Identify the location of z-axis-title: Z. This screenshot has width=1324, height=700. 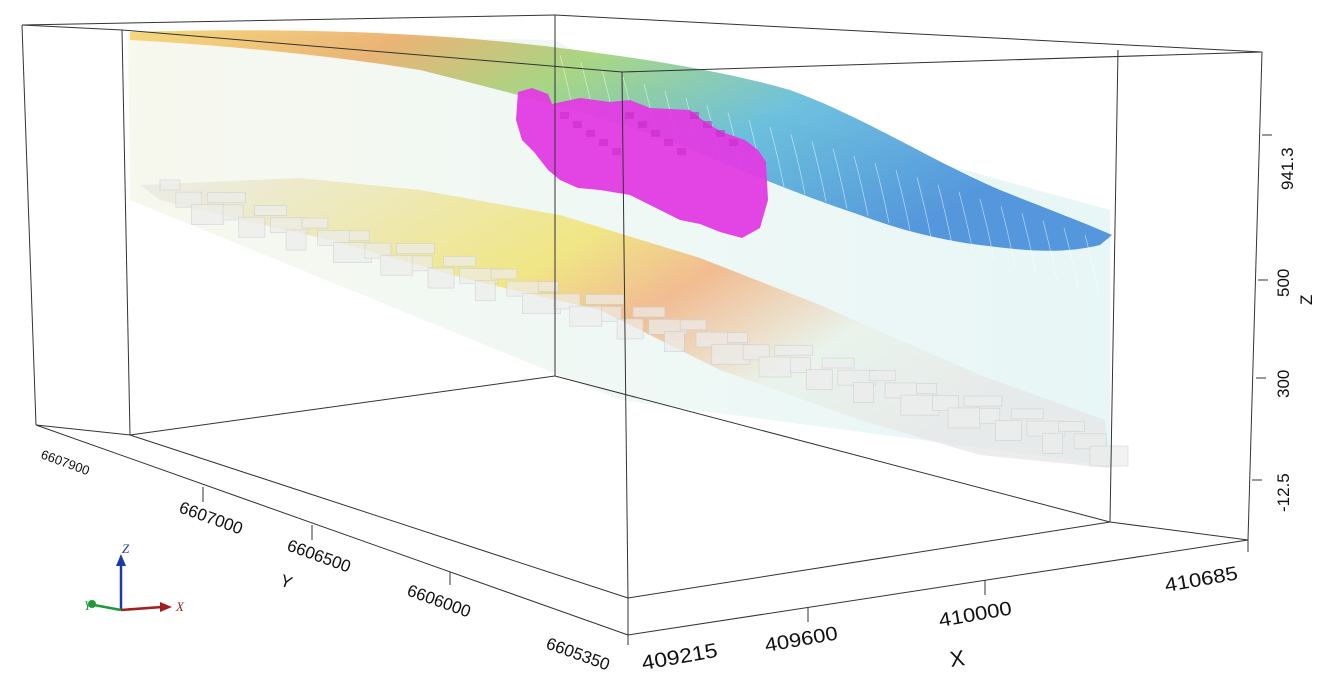
(1306, 300).